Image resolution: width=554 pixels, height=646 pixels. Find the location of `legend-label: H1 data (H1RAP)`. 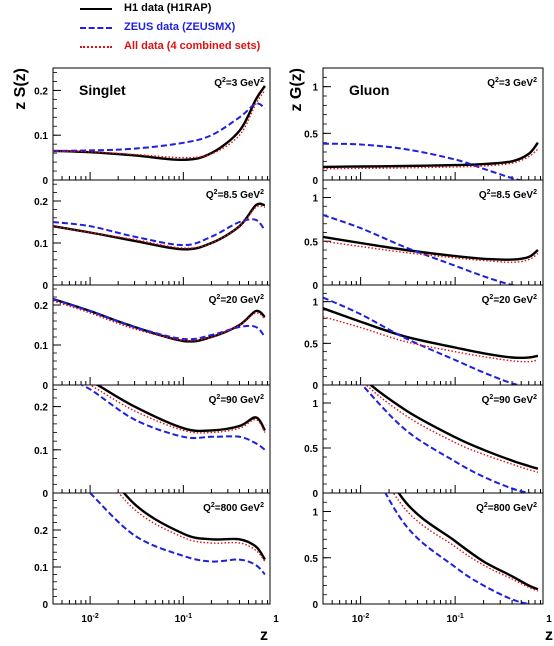

legend-label: H1 data (H1RAP) is located at coordinates (168, 8).